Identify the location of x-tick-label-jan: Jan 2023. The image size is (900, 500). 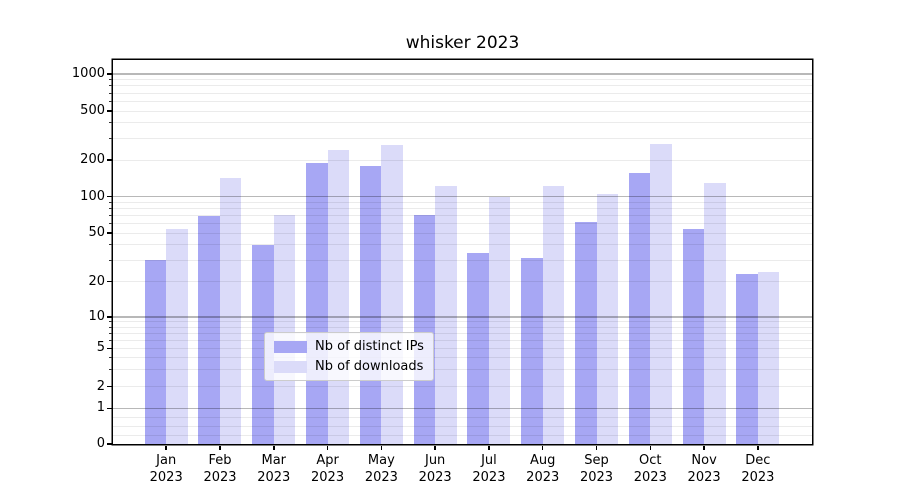
(166, 469).